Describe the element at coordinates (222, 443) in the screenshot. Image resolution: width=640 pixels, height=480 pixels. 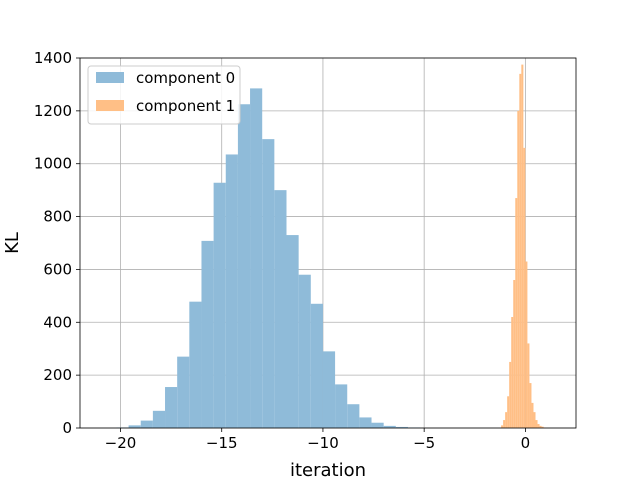
I see `x-tick-label: −15` at that location.